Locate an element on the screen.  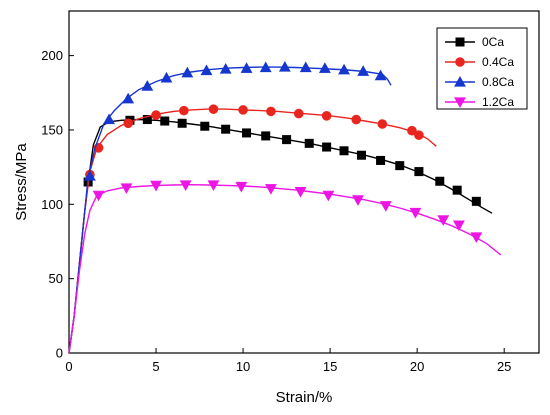
x-tick-label: 0 is located at coordinates (68, 366).